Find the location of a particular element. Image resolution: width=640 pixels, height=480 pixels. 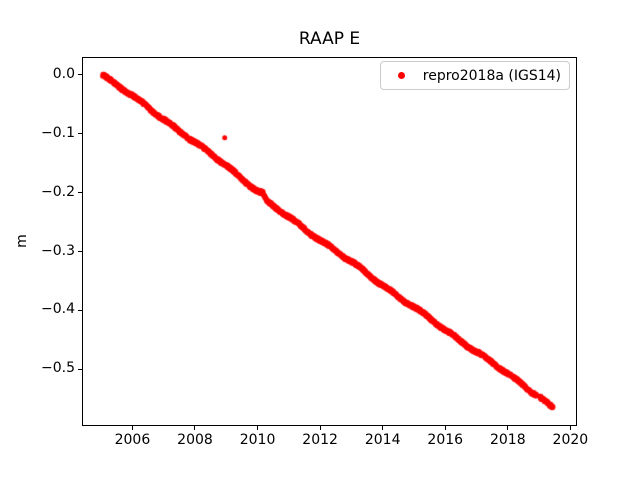

legend-entry-label: repro2018a (IGS14) is located at coordinates (491, 75).